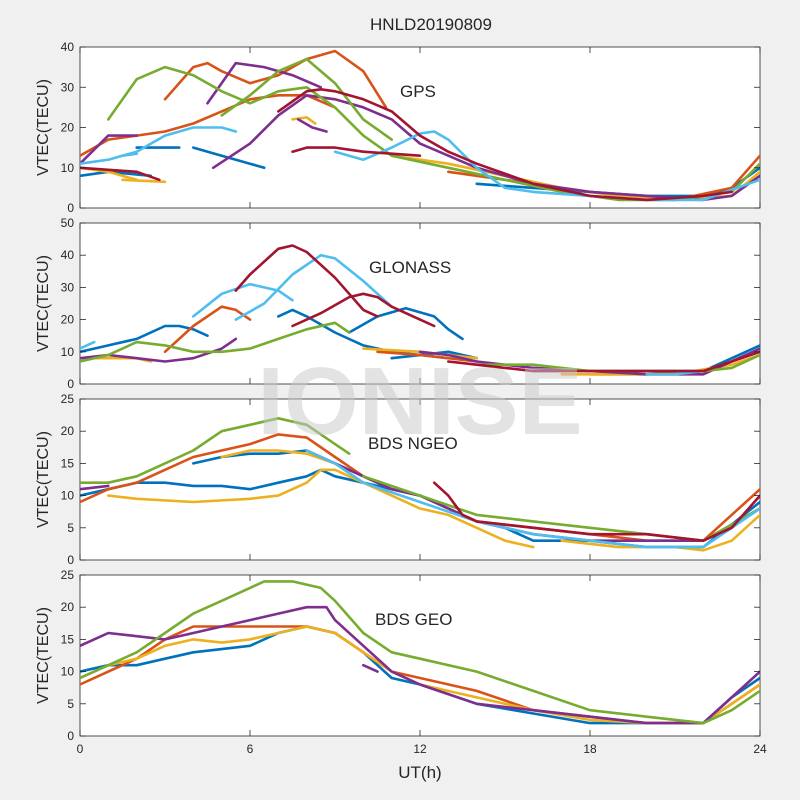  Describe the element at coordinates (413, 619) in the screenshot. I see `panel-label: BDS GEO` at that location.